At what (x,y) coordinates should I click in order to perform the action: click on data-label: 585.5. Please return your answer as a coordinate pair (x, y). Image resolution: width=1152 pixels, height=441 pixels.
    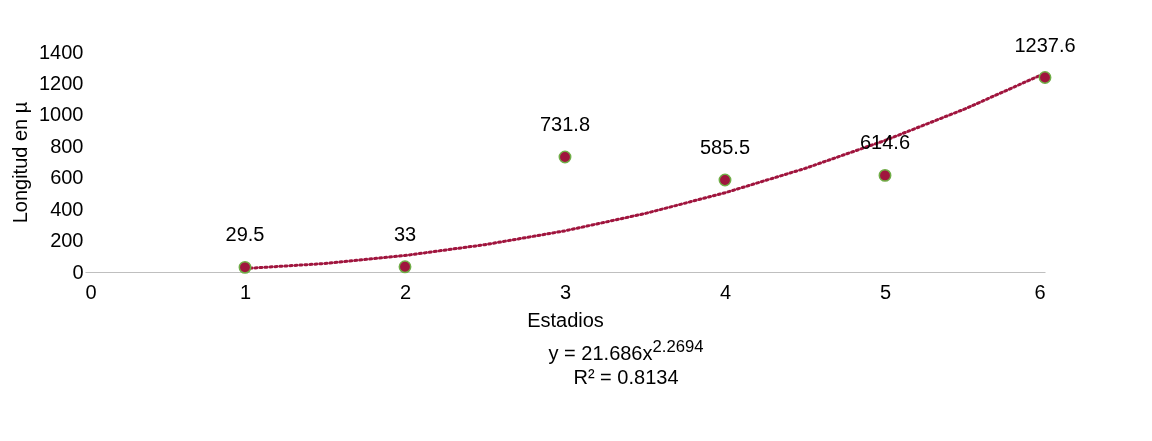
    Looking at the image, I should click on (725, 146).